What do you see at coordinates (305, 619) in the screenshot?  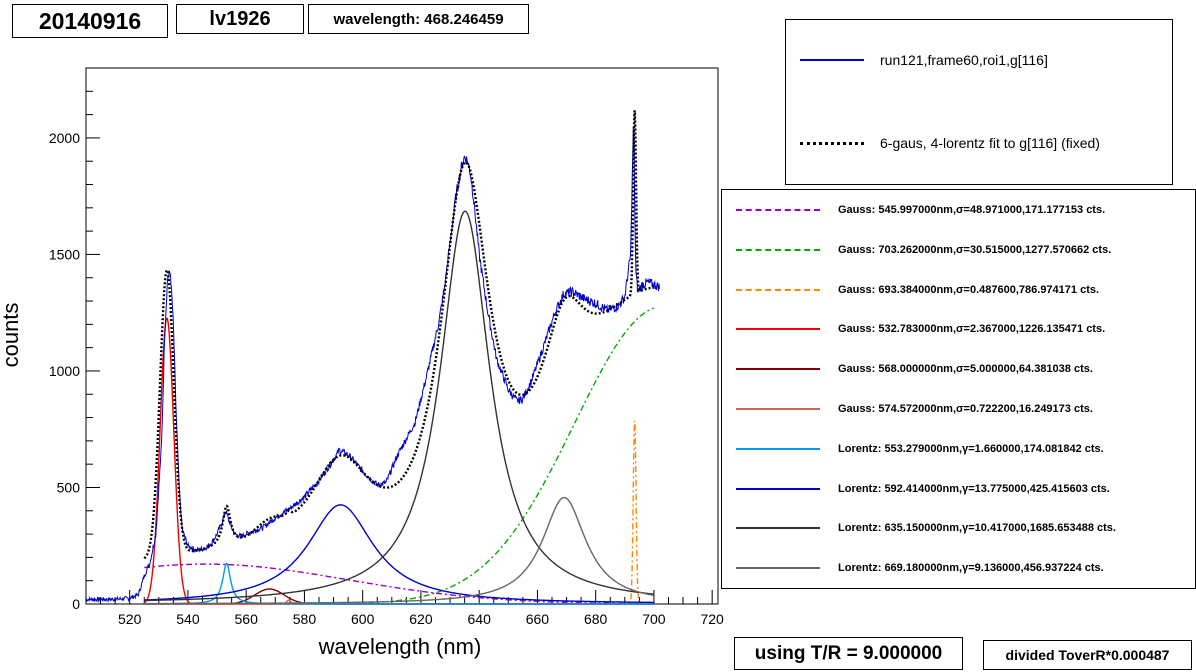 I see `x-tick-label: 580` at bounding box center [305, 619].